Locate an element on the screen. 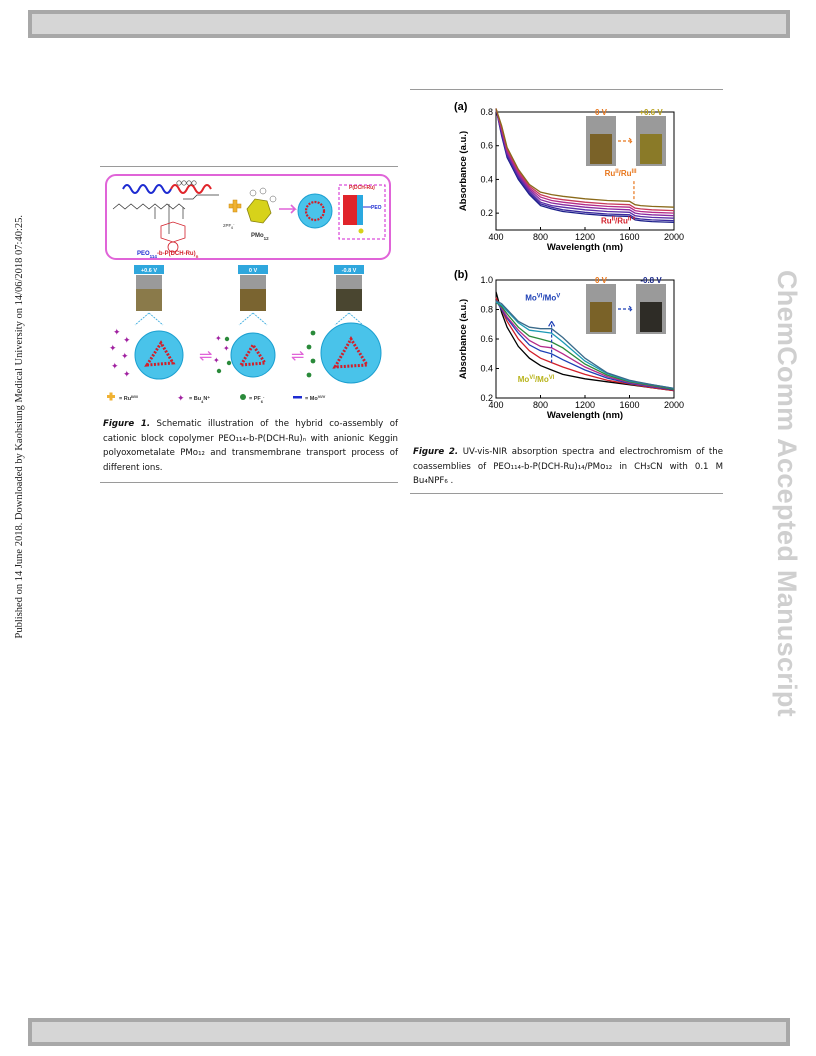  legend-pf6-icon is located at coordinates (243, 397).